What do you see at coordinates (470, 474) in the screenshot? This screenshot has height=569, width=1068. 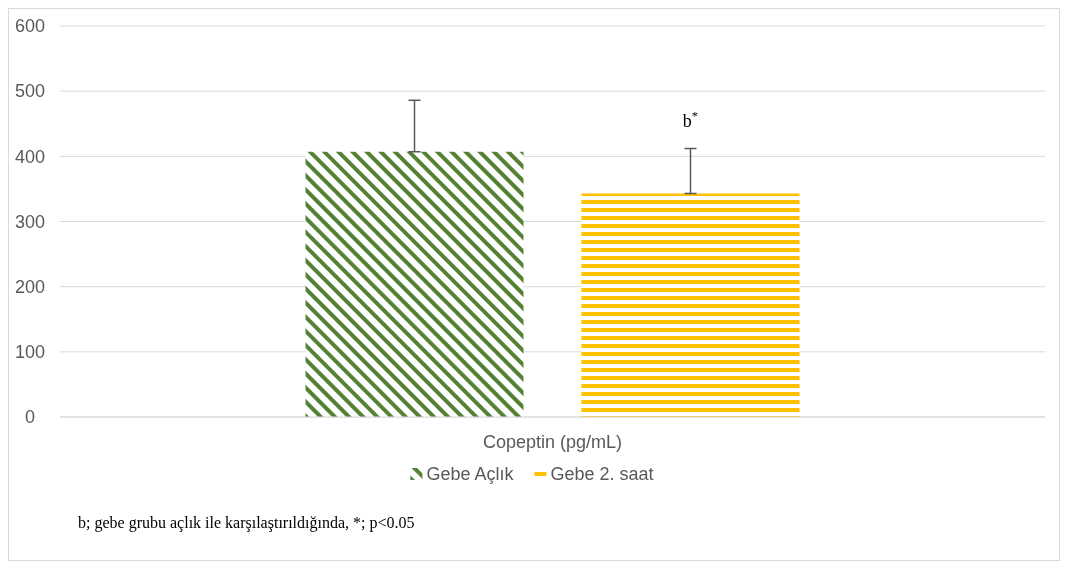 I see `legend-label: Gebe Açlık` at bounding box center [470, 474].